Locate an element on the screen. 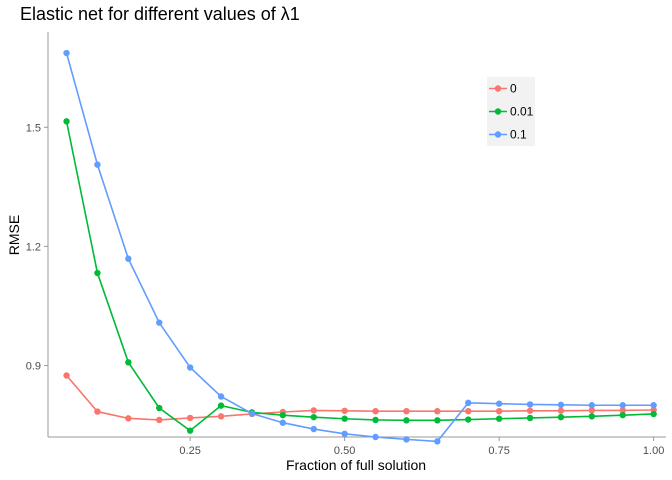  legend-label-0.1: 0.1 is located at coordinates (518, 135).